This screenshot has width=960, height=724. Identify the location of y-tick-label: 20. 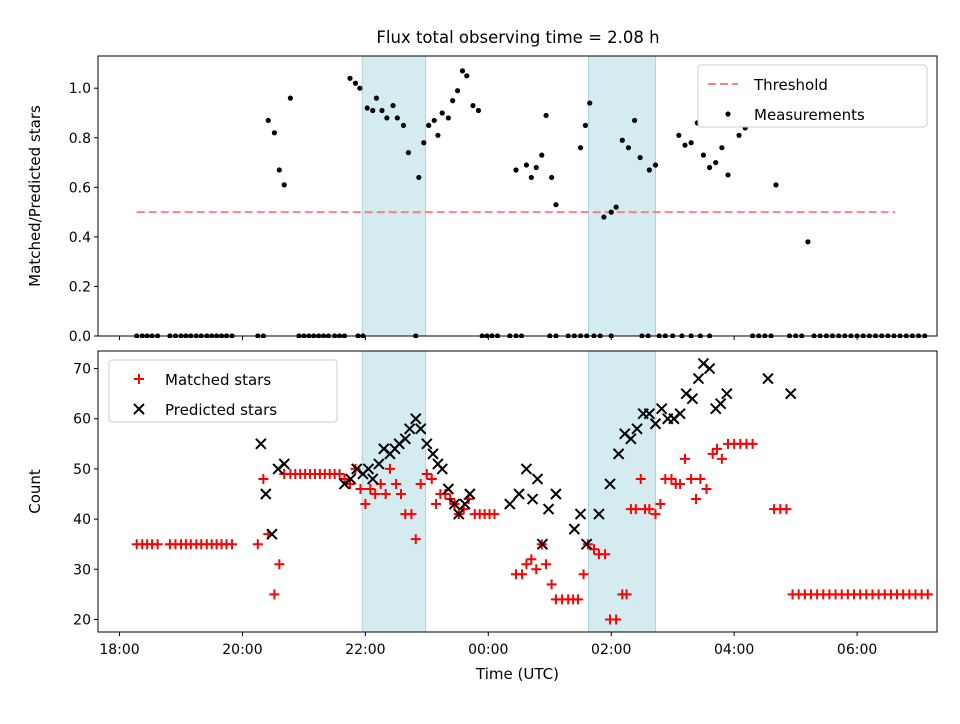
(82, 620).